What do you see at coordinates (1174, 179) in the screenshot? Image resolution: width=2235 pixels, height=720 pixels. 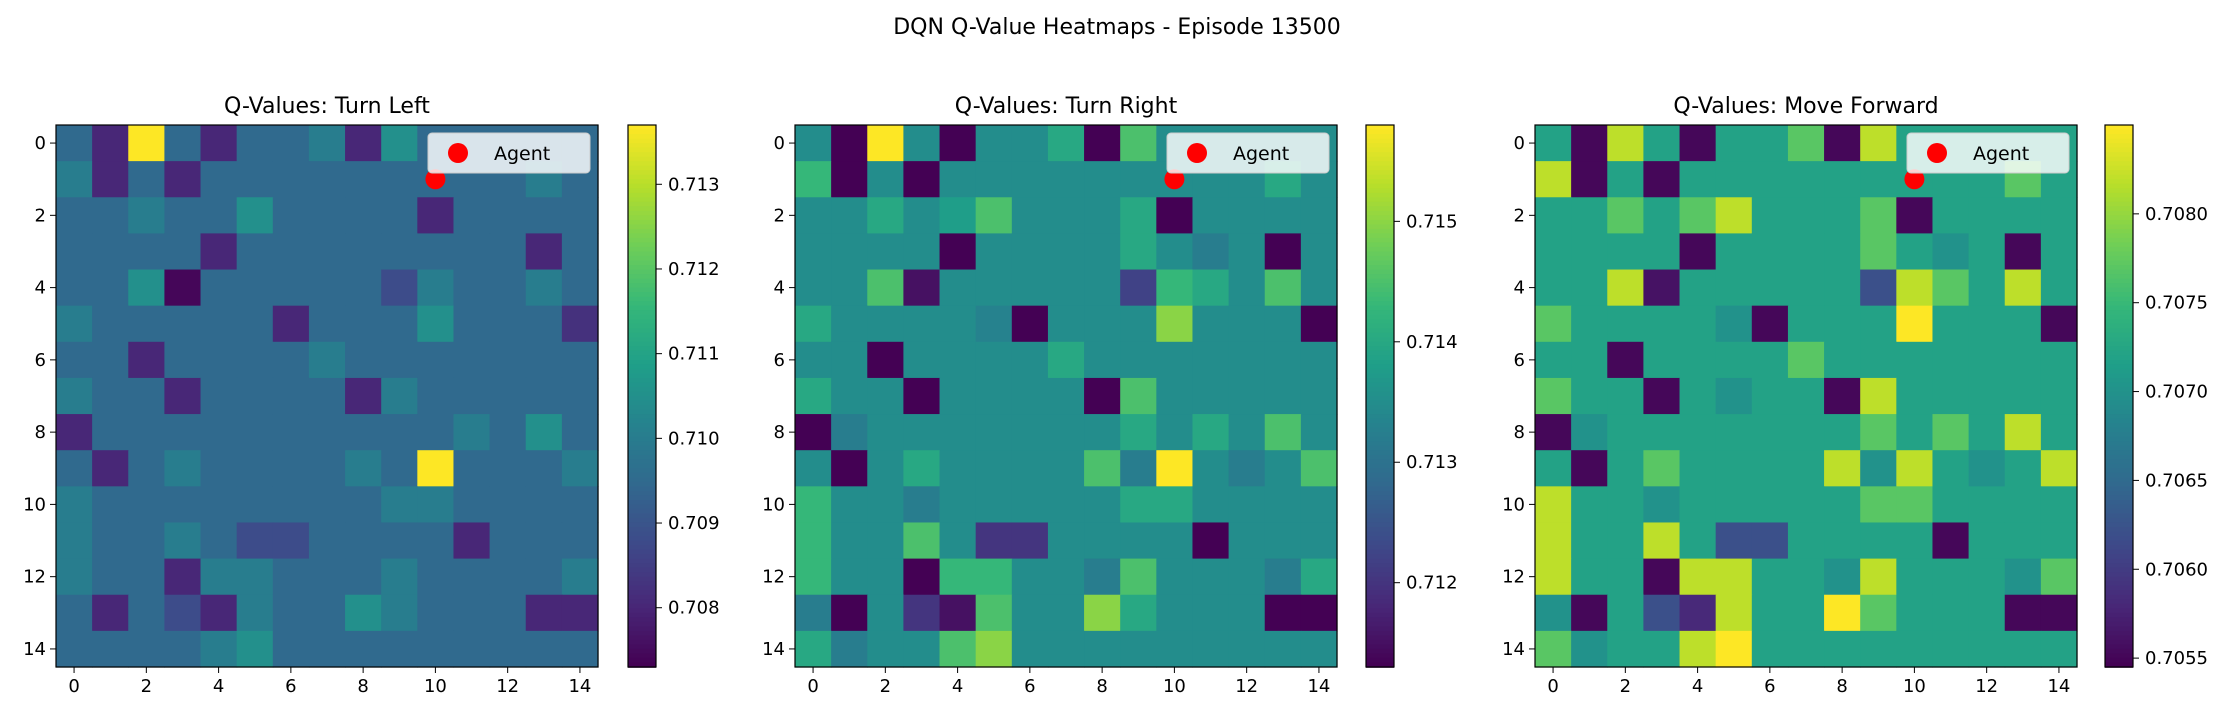 I see `agent-marker` at bounding box center [1174, 179].